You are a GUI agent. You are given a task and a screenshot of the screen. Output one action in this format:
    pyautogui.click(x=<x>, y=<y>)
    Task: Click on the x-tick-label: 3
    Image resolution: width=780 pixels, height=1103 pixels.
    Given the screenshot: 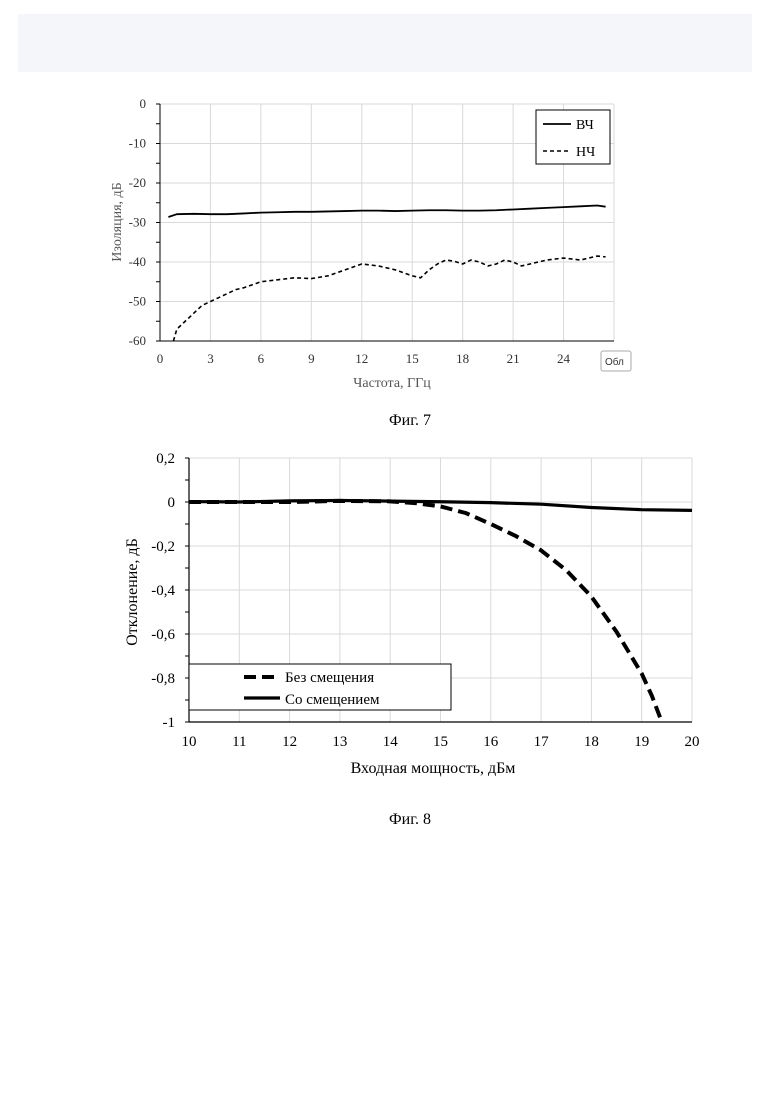 What is the action you would take?
    pyautogui.click(x=210, y=358)
    